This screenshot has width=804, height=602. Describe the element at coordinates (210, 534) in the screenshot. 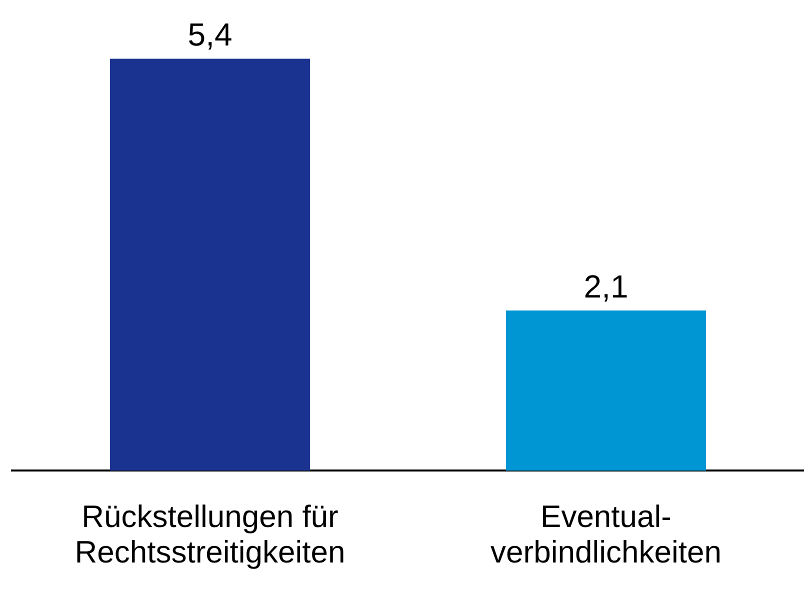

I see `x-tick-label: Rückstellungen für Rechtsstreitigkeiten` at that location.